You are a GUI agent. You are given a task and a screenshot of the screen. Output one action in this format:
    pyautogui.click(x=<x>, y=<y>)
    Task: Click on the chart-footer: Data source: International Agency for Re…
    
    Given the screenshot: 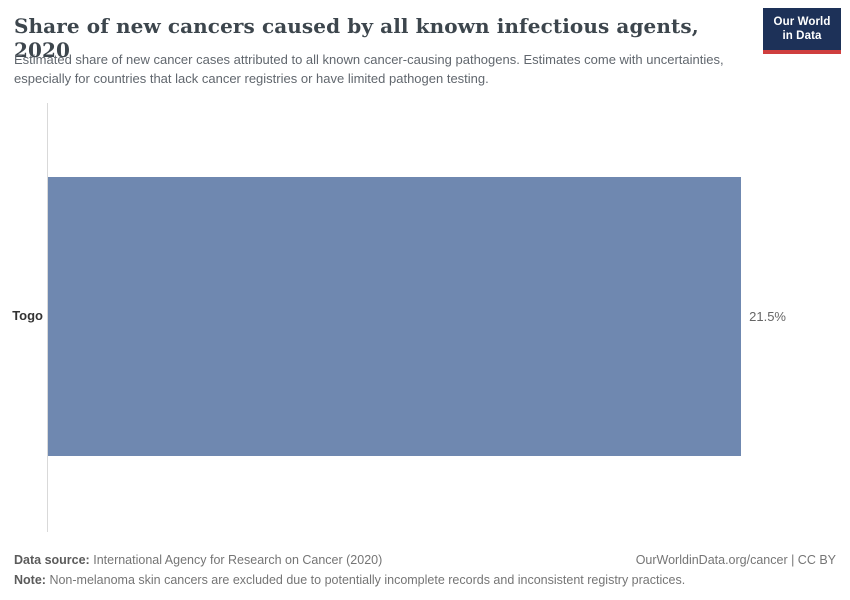 What is the action you would take?
    pyautogui.click(x=425, y=570)
    